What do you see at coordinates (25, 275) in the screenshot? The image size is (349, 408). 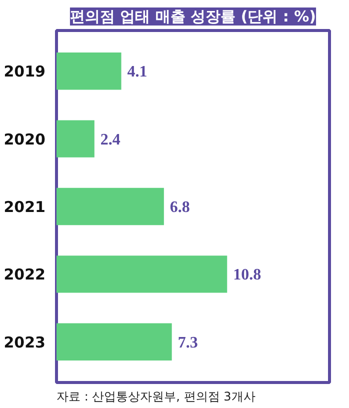 I see `y-tick-label: 2022` at bounding box center [25, 275].